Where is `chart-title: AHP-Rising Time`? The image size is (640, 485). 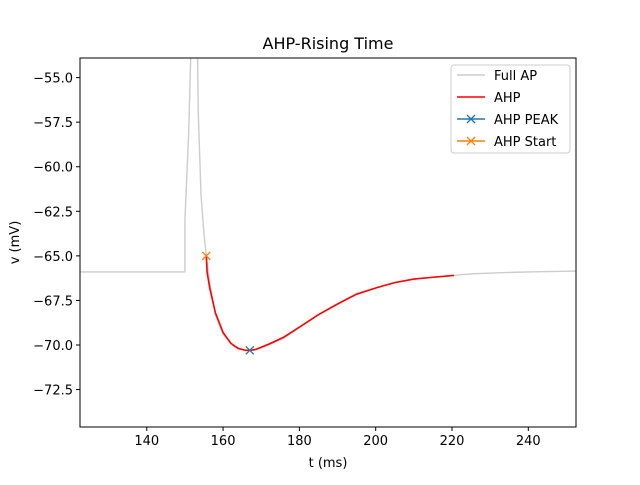
chart-title: AHP-Rising Time is located at coordinates (328, 43).